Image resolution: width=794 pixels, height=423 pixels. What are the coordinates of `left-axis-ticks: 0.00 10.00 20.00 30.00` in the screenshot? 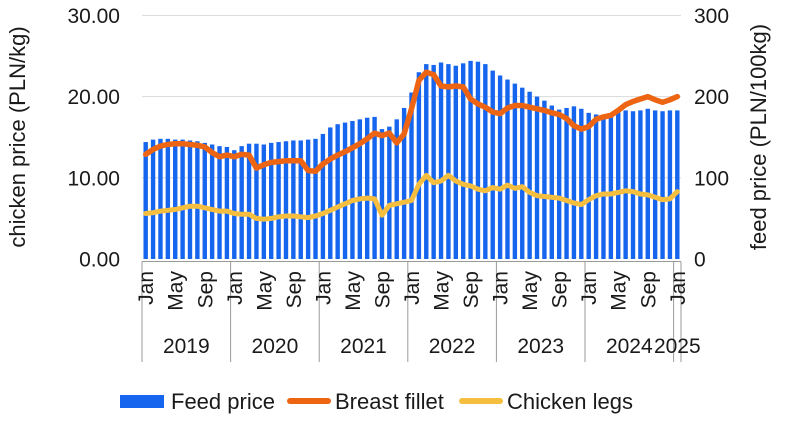 It's located at (93, 138).